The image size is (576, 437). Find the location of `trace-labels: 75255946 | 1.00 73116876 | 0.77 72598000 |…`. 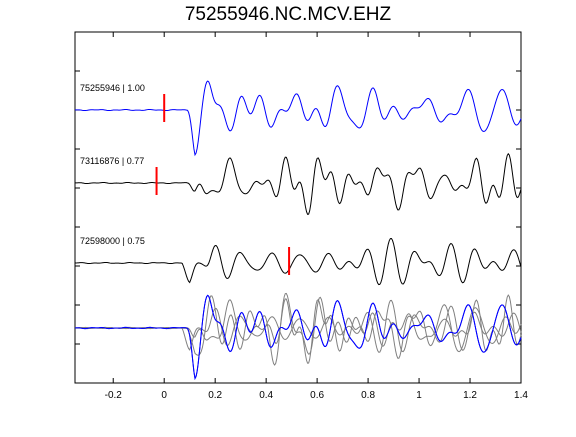

trace-labels: 75255946 | 1.00 73116876 | 0.77 72598000 |… is located at coordinates (112, 164).